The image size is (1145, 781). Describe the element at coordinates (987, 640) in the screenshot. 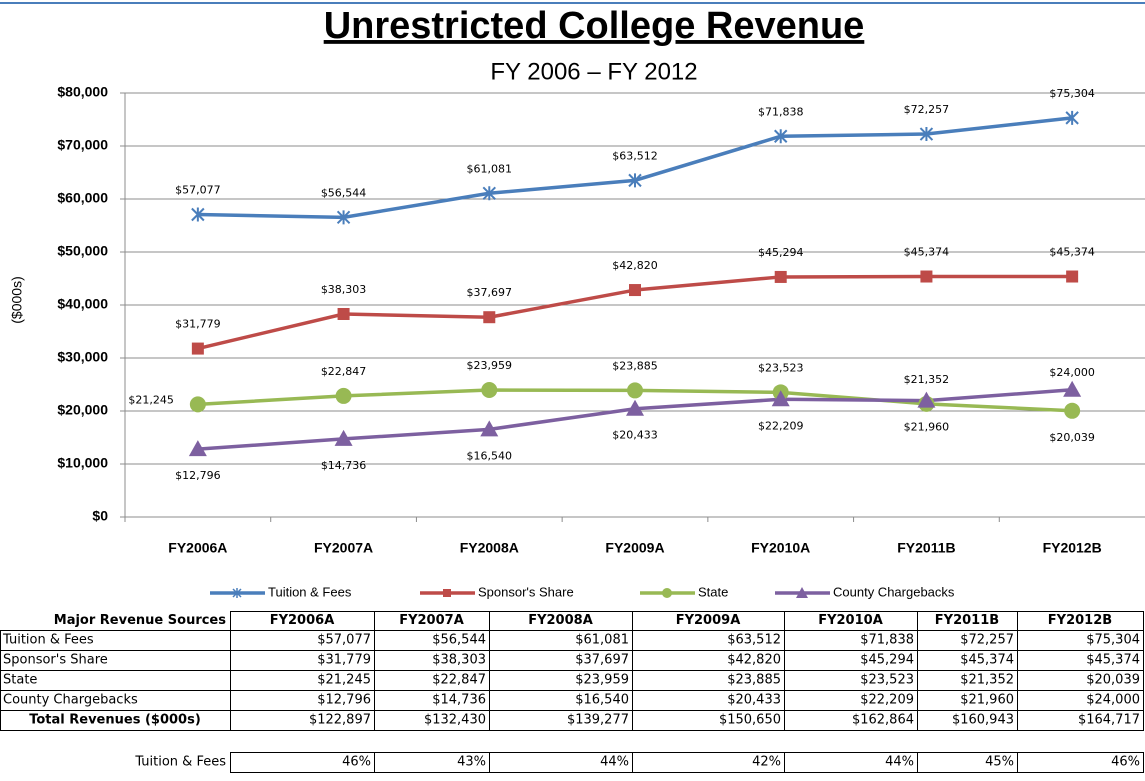

I see `table-text: $72,257` at that location.